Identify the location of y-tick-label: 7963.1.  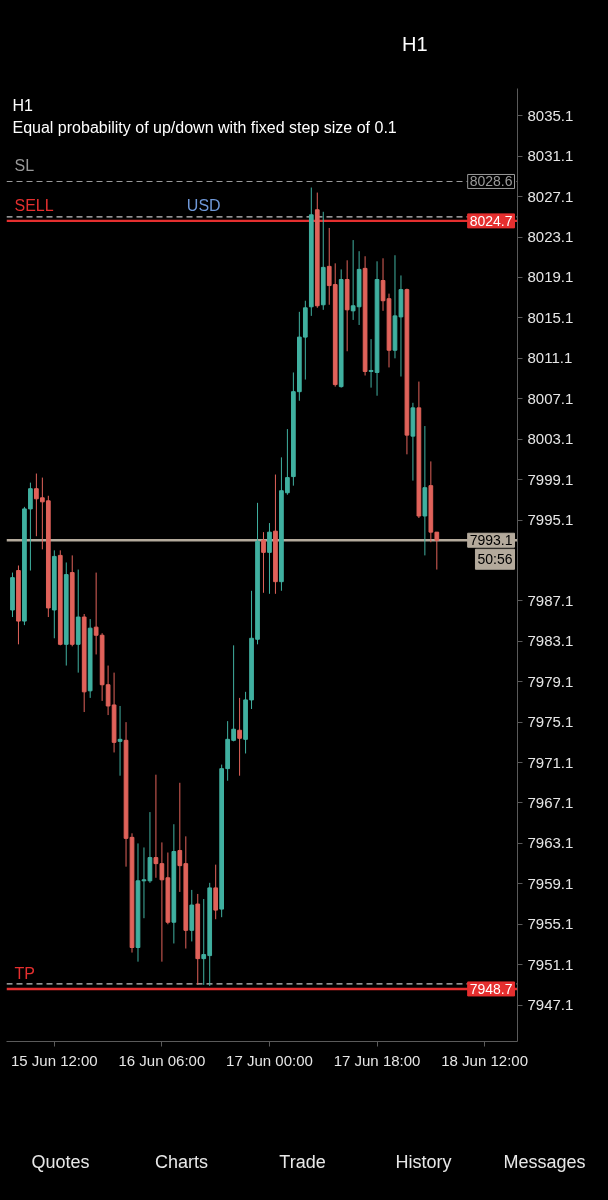
(550, 843).